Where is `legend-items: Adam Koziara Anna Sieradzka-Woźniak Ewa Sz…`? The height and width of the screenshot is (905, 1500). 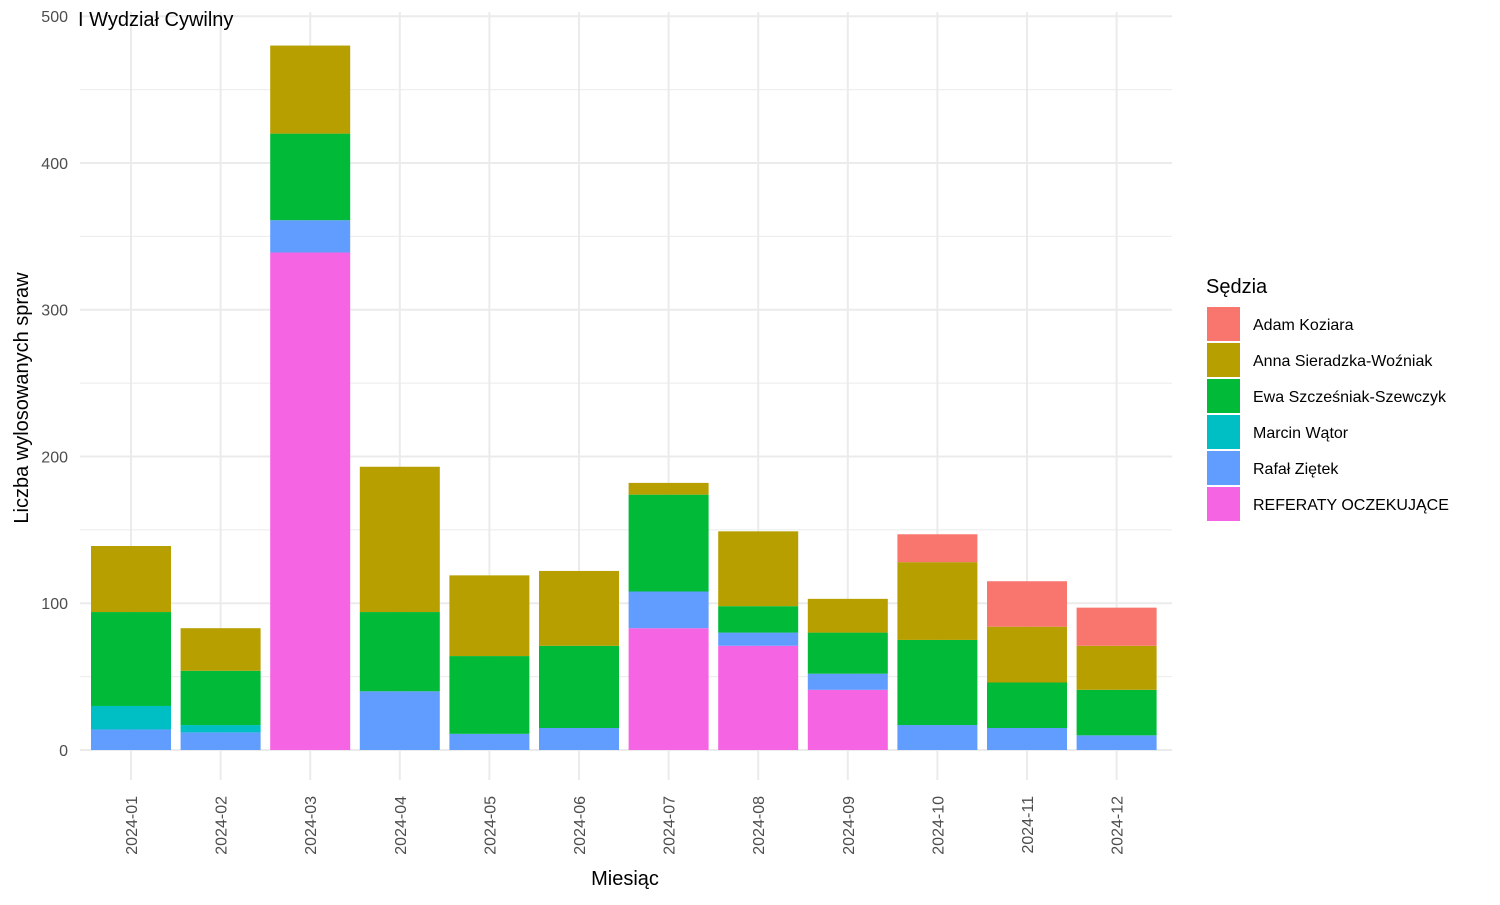 legend-items: Adam Koziara Anna Sieradzka-Woźniak Ewa Sz… is located at coordinates (1328, 414).